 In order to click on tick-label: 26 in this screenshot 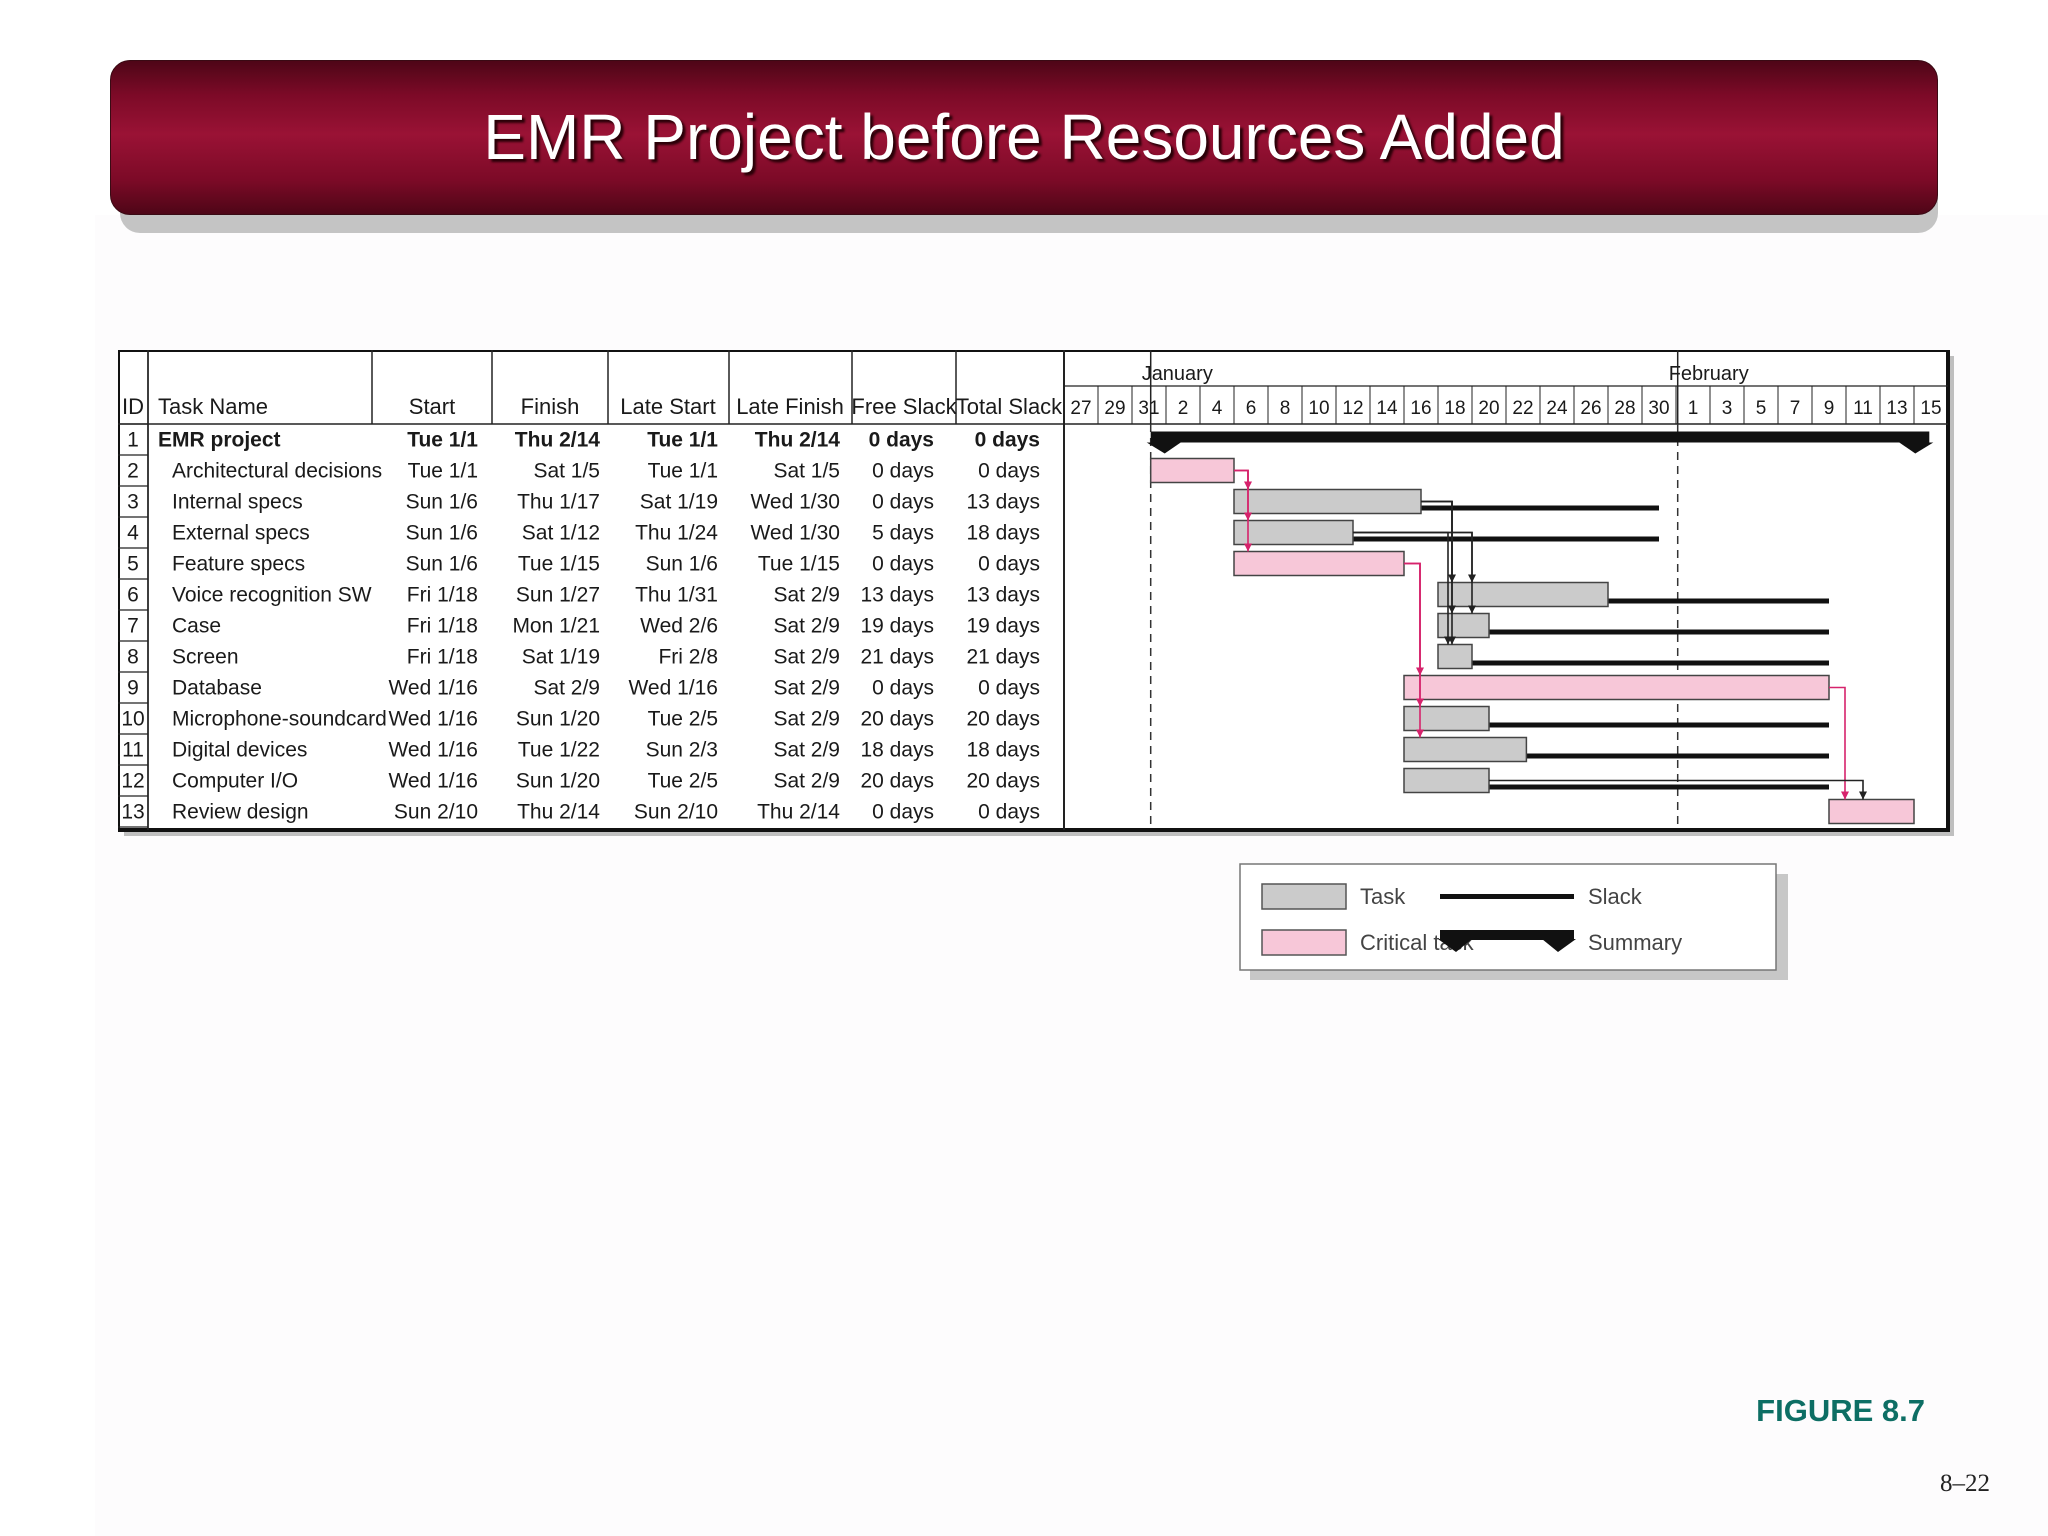, I will do `click(1590, 408)`.